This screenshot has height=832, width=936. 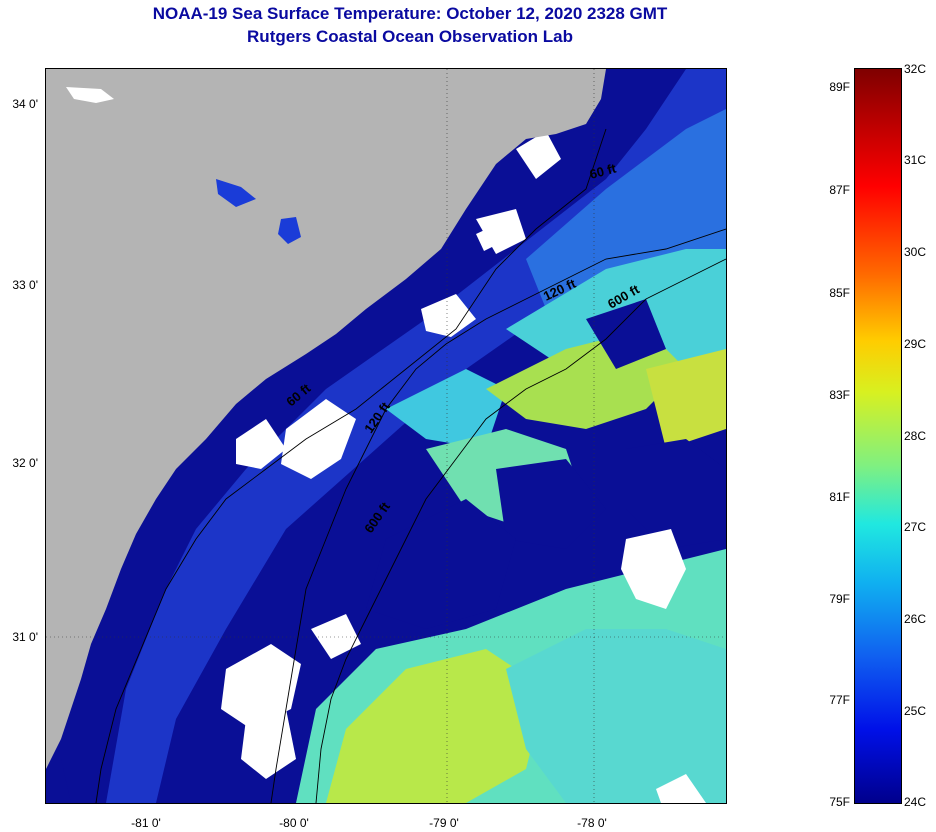 I want to click on sst-south-cyan, so click(x=616, y=716).